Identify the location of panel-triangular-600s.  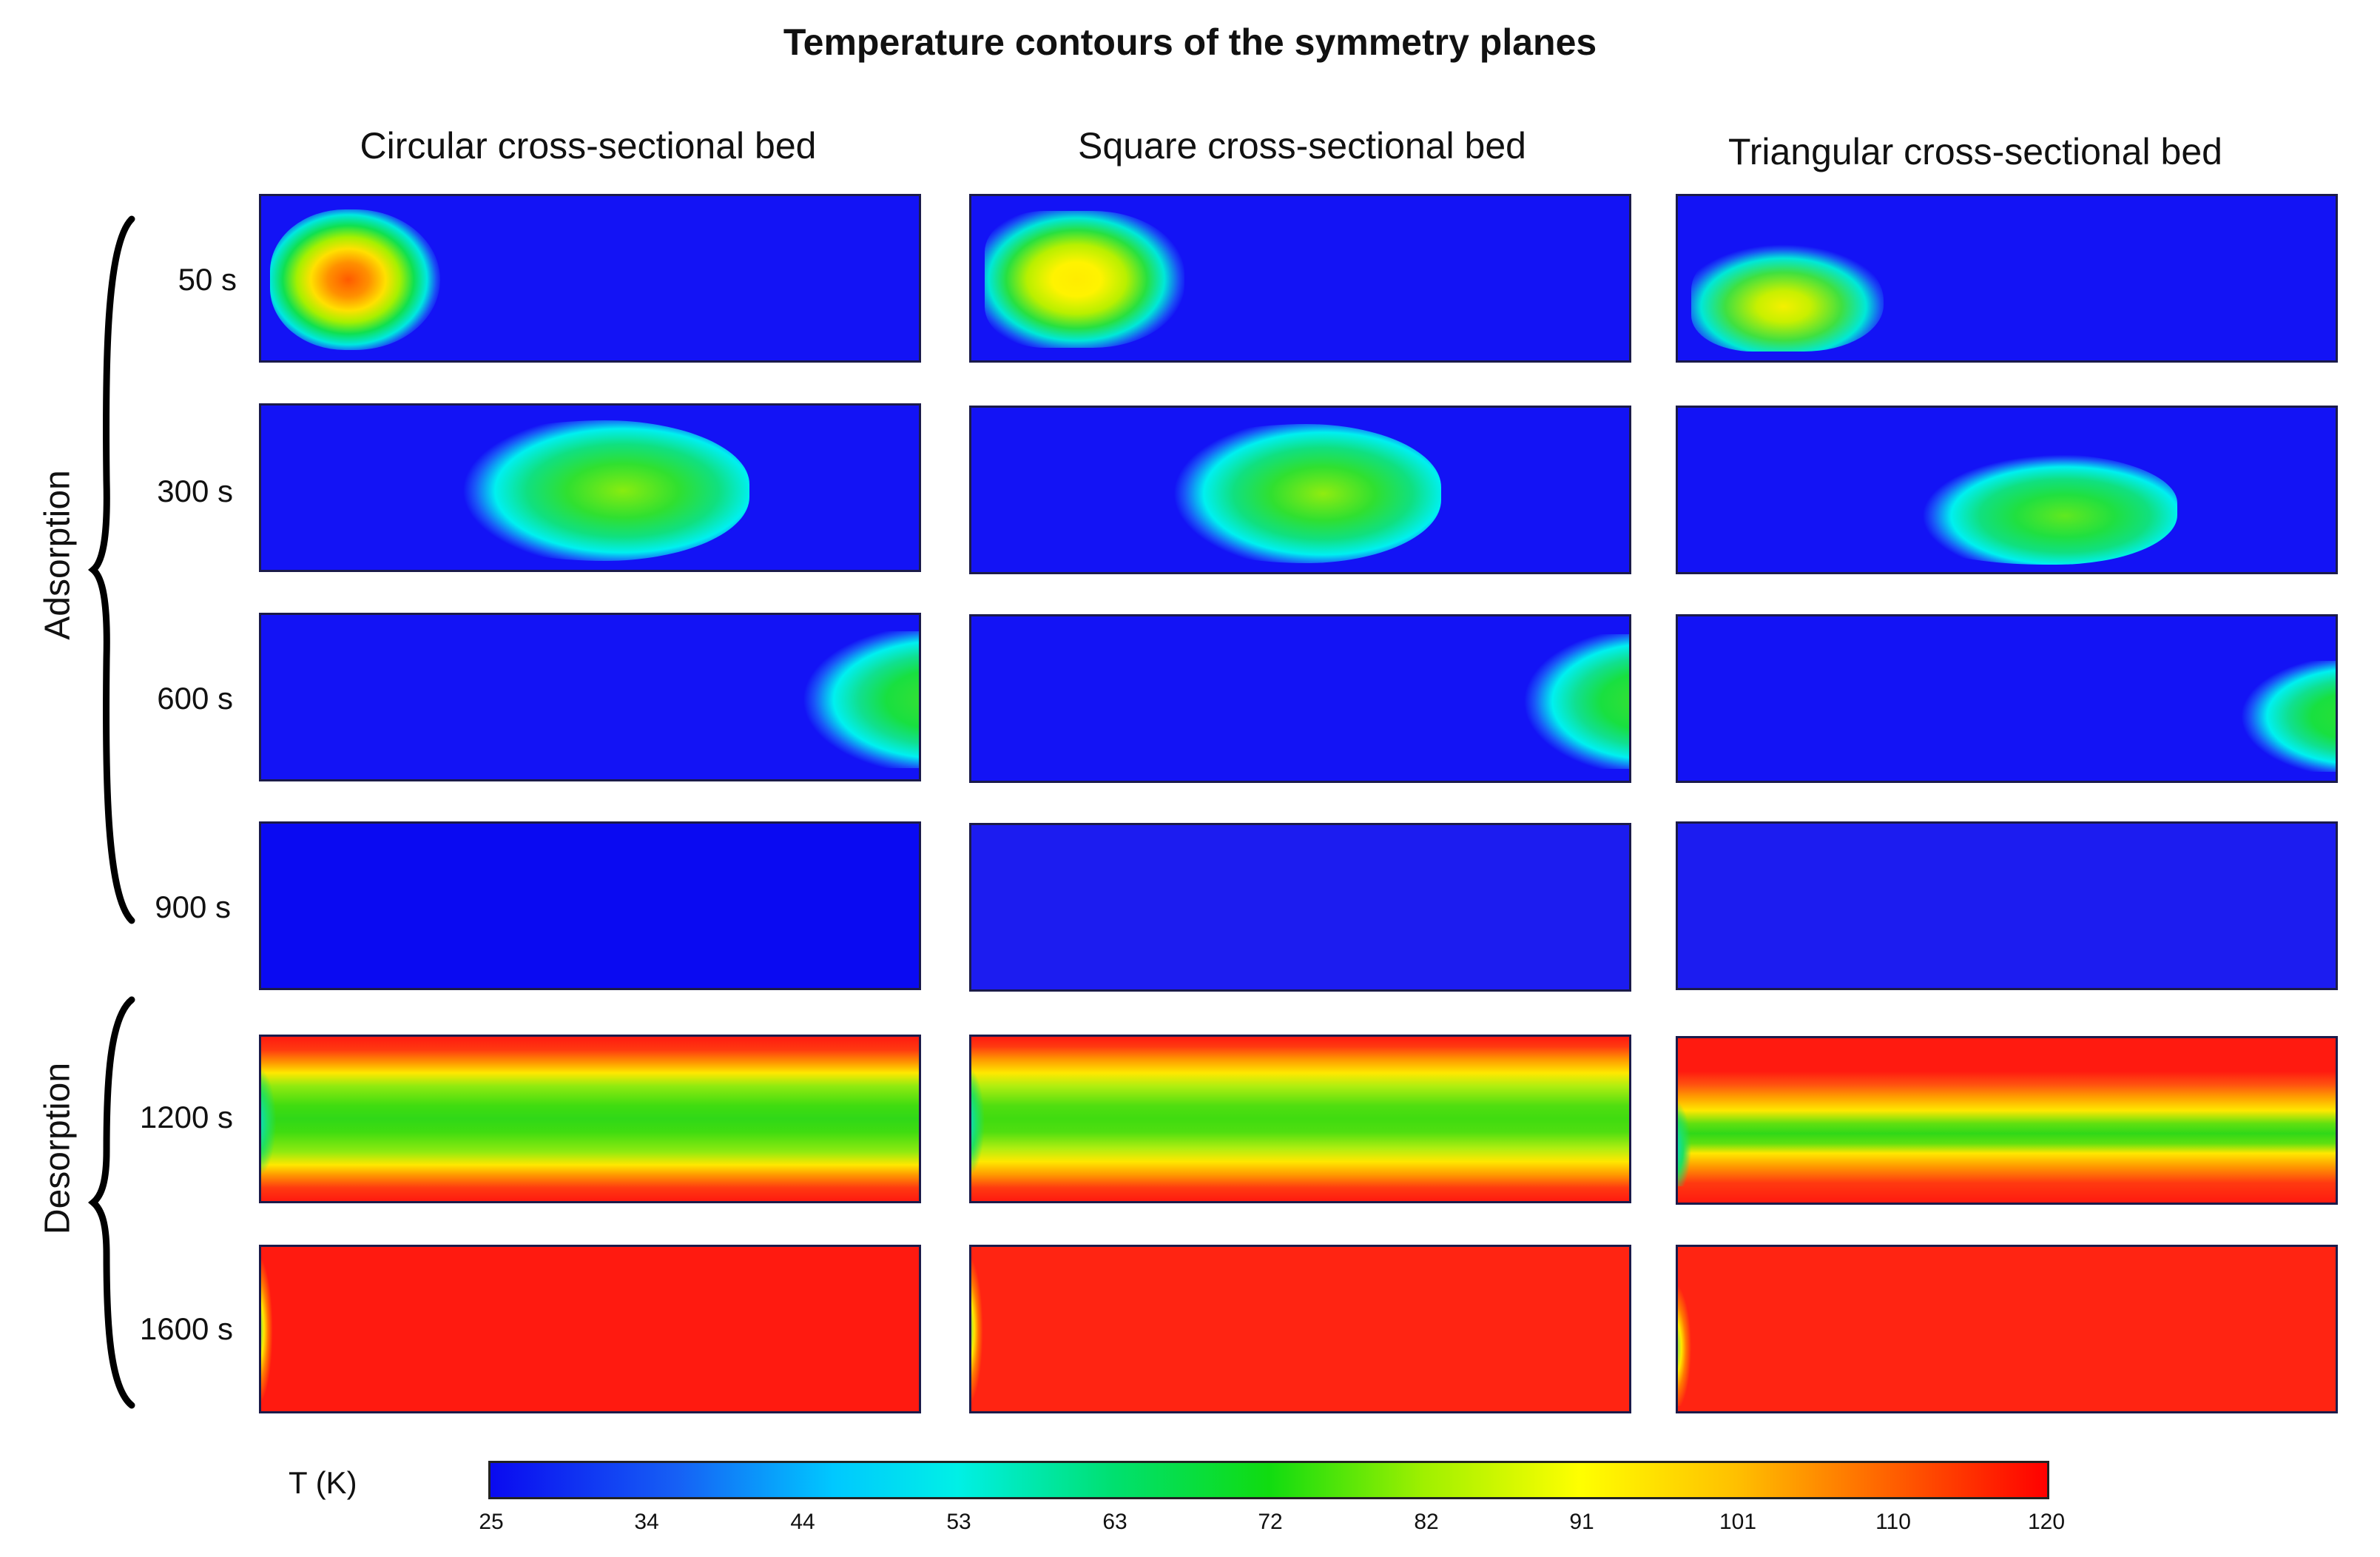
(2007, 698).